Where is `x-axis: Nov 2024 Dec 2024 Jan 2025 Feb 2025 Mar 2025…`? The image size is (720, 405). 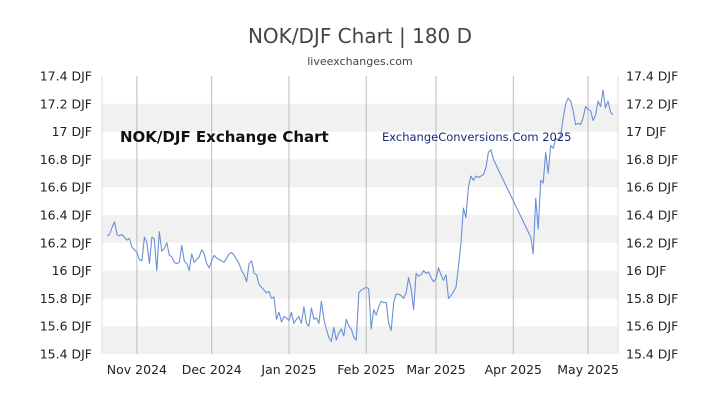
x-axis: Nov 2024 Dec 2024 Jan 2025 Feb 2025 Mar 2025… is located at coordinates (363, 369).